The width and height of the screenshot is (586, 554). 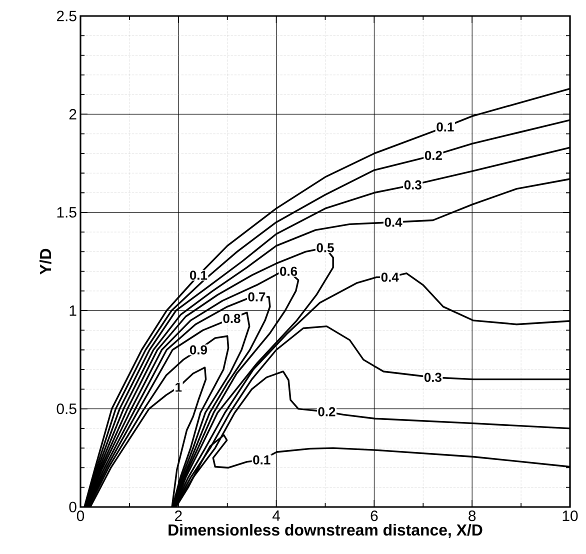 What do you see at coordinates (72, 114) in the screenshot?
I see `y-tick-label: 2` at bounding box center [72, 114].